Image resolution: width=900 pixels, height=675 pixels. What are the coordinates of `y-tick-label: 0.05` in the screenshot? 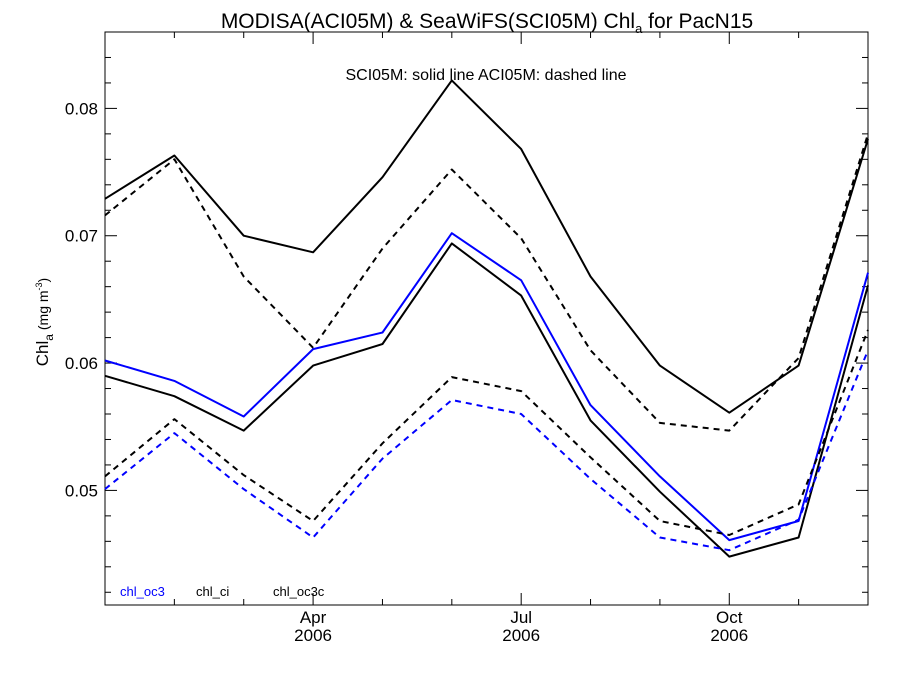 It's located at (81, 490).